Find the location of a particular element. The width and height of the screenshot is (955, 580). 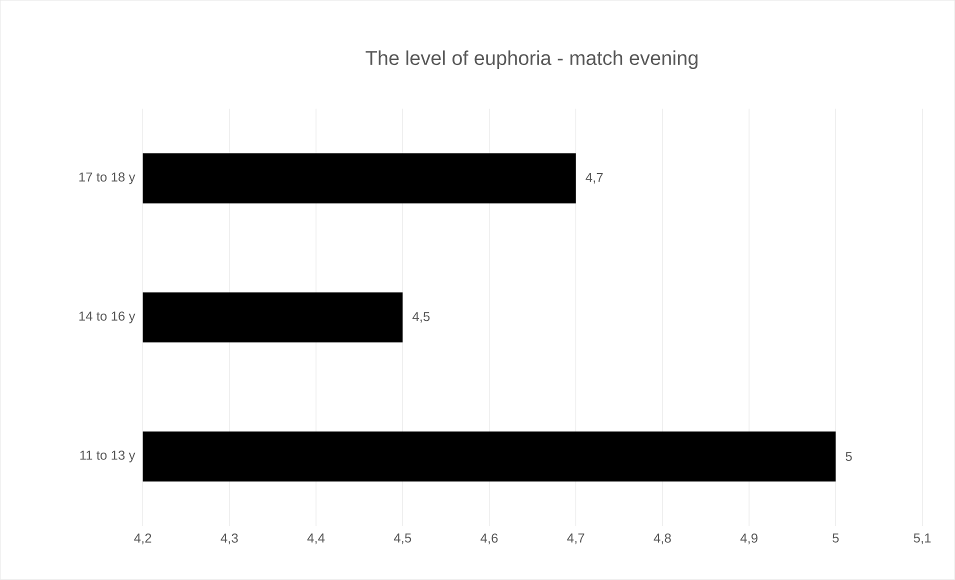

data-label: 5 is located at coordinates (849, 457).